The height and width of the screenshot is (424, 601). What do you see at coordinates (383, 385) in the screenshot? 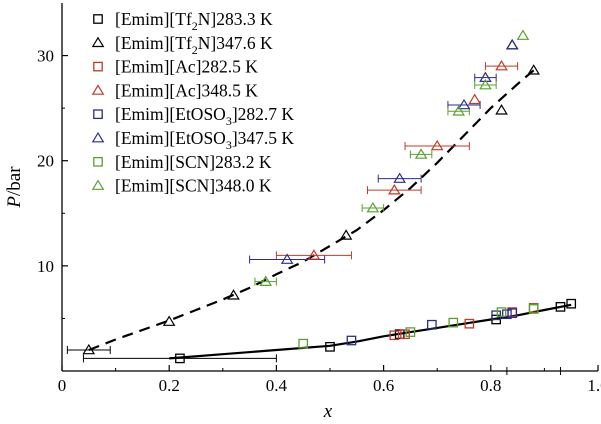
I see `x-tick-label-4: 0.6` at bounding box center [383, 385].